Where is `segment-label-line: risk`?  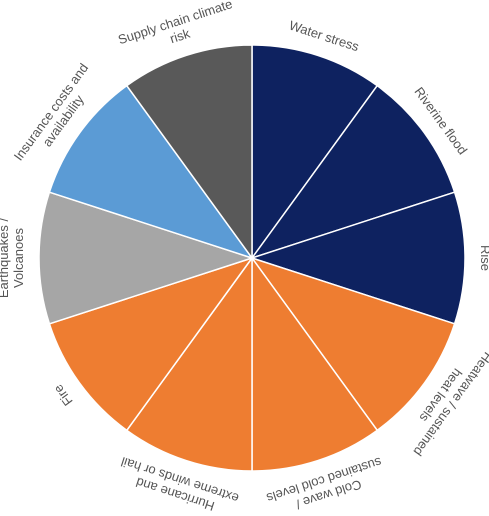 segment-label-line: risk is located at coordinates (180, 36).